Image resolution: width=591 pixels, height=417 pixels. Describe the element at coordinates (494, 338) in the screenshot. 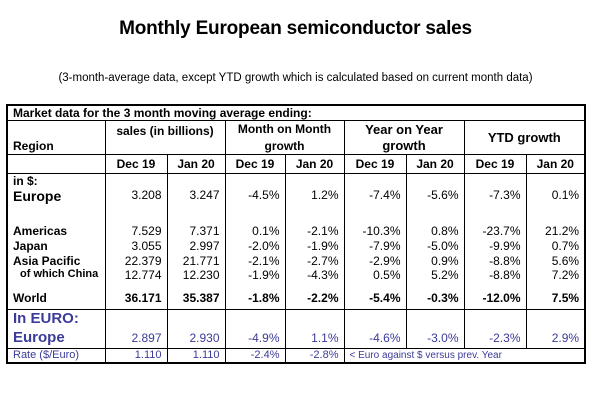

I see `cell-value: -2.3%` at that location.